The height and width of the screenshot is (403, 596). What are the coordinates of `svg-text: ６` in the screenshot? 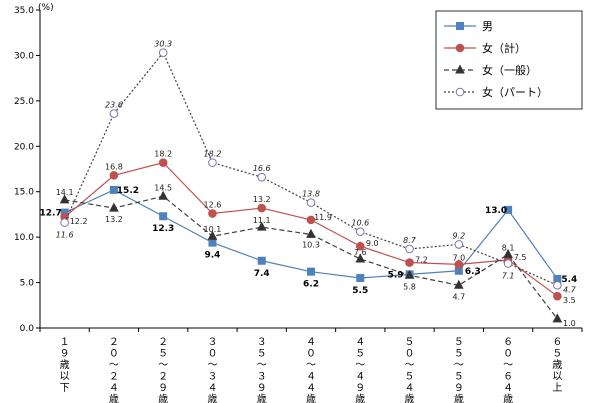 It's located at (508, 377).